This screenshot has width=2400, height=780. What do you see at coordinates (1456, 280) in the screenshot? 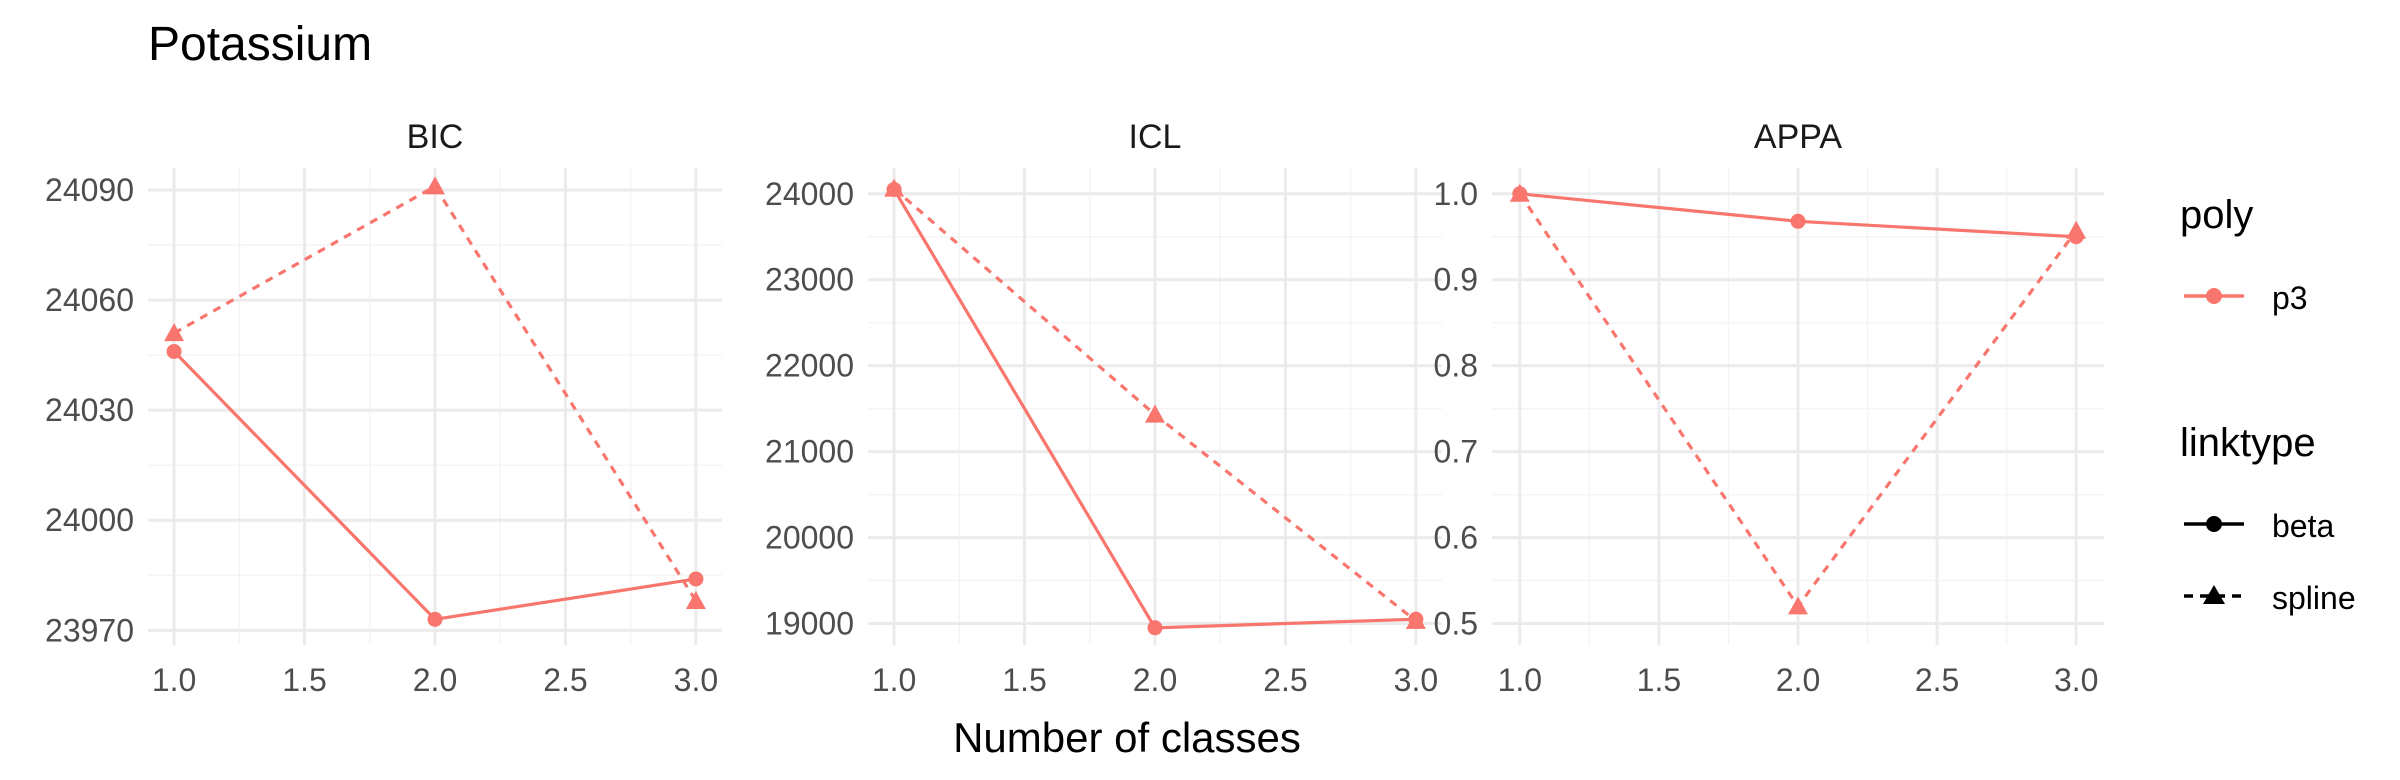
I see `y-tick-label: 0.9` at bounding box center [1456, 280].